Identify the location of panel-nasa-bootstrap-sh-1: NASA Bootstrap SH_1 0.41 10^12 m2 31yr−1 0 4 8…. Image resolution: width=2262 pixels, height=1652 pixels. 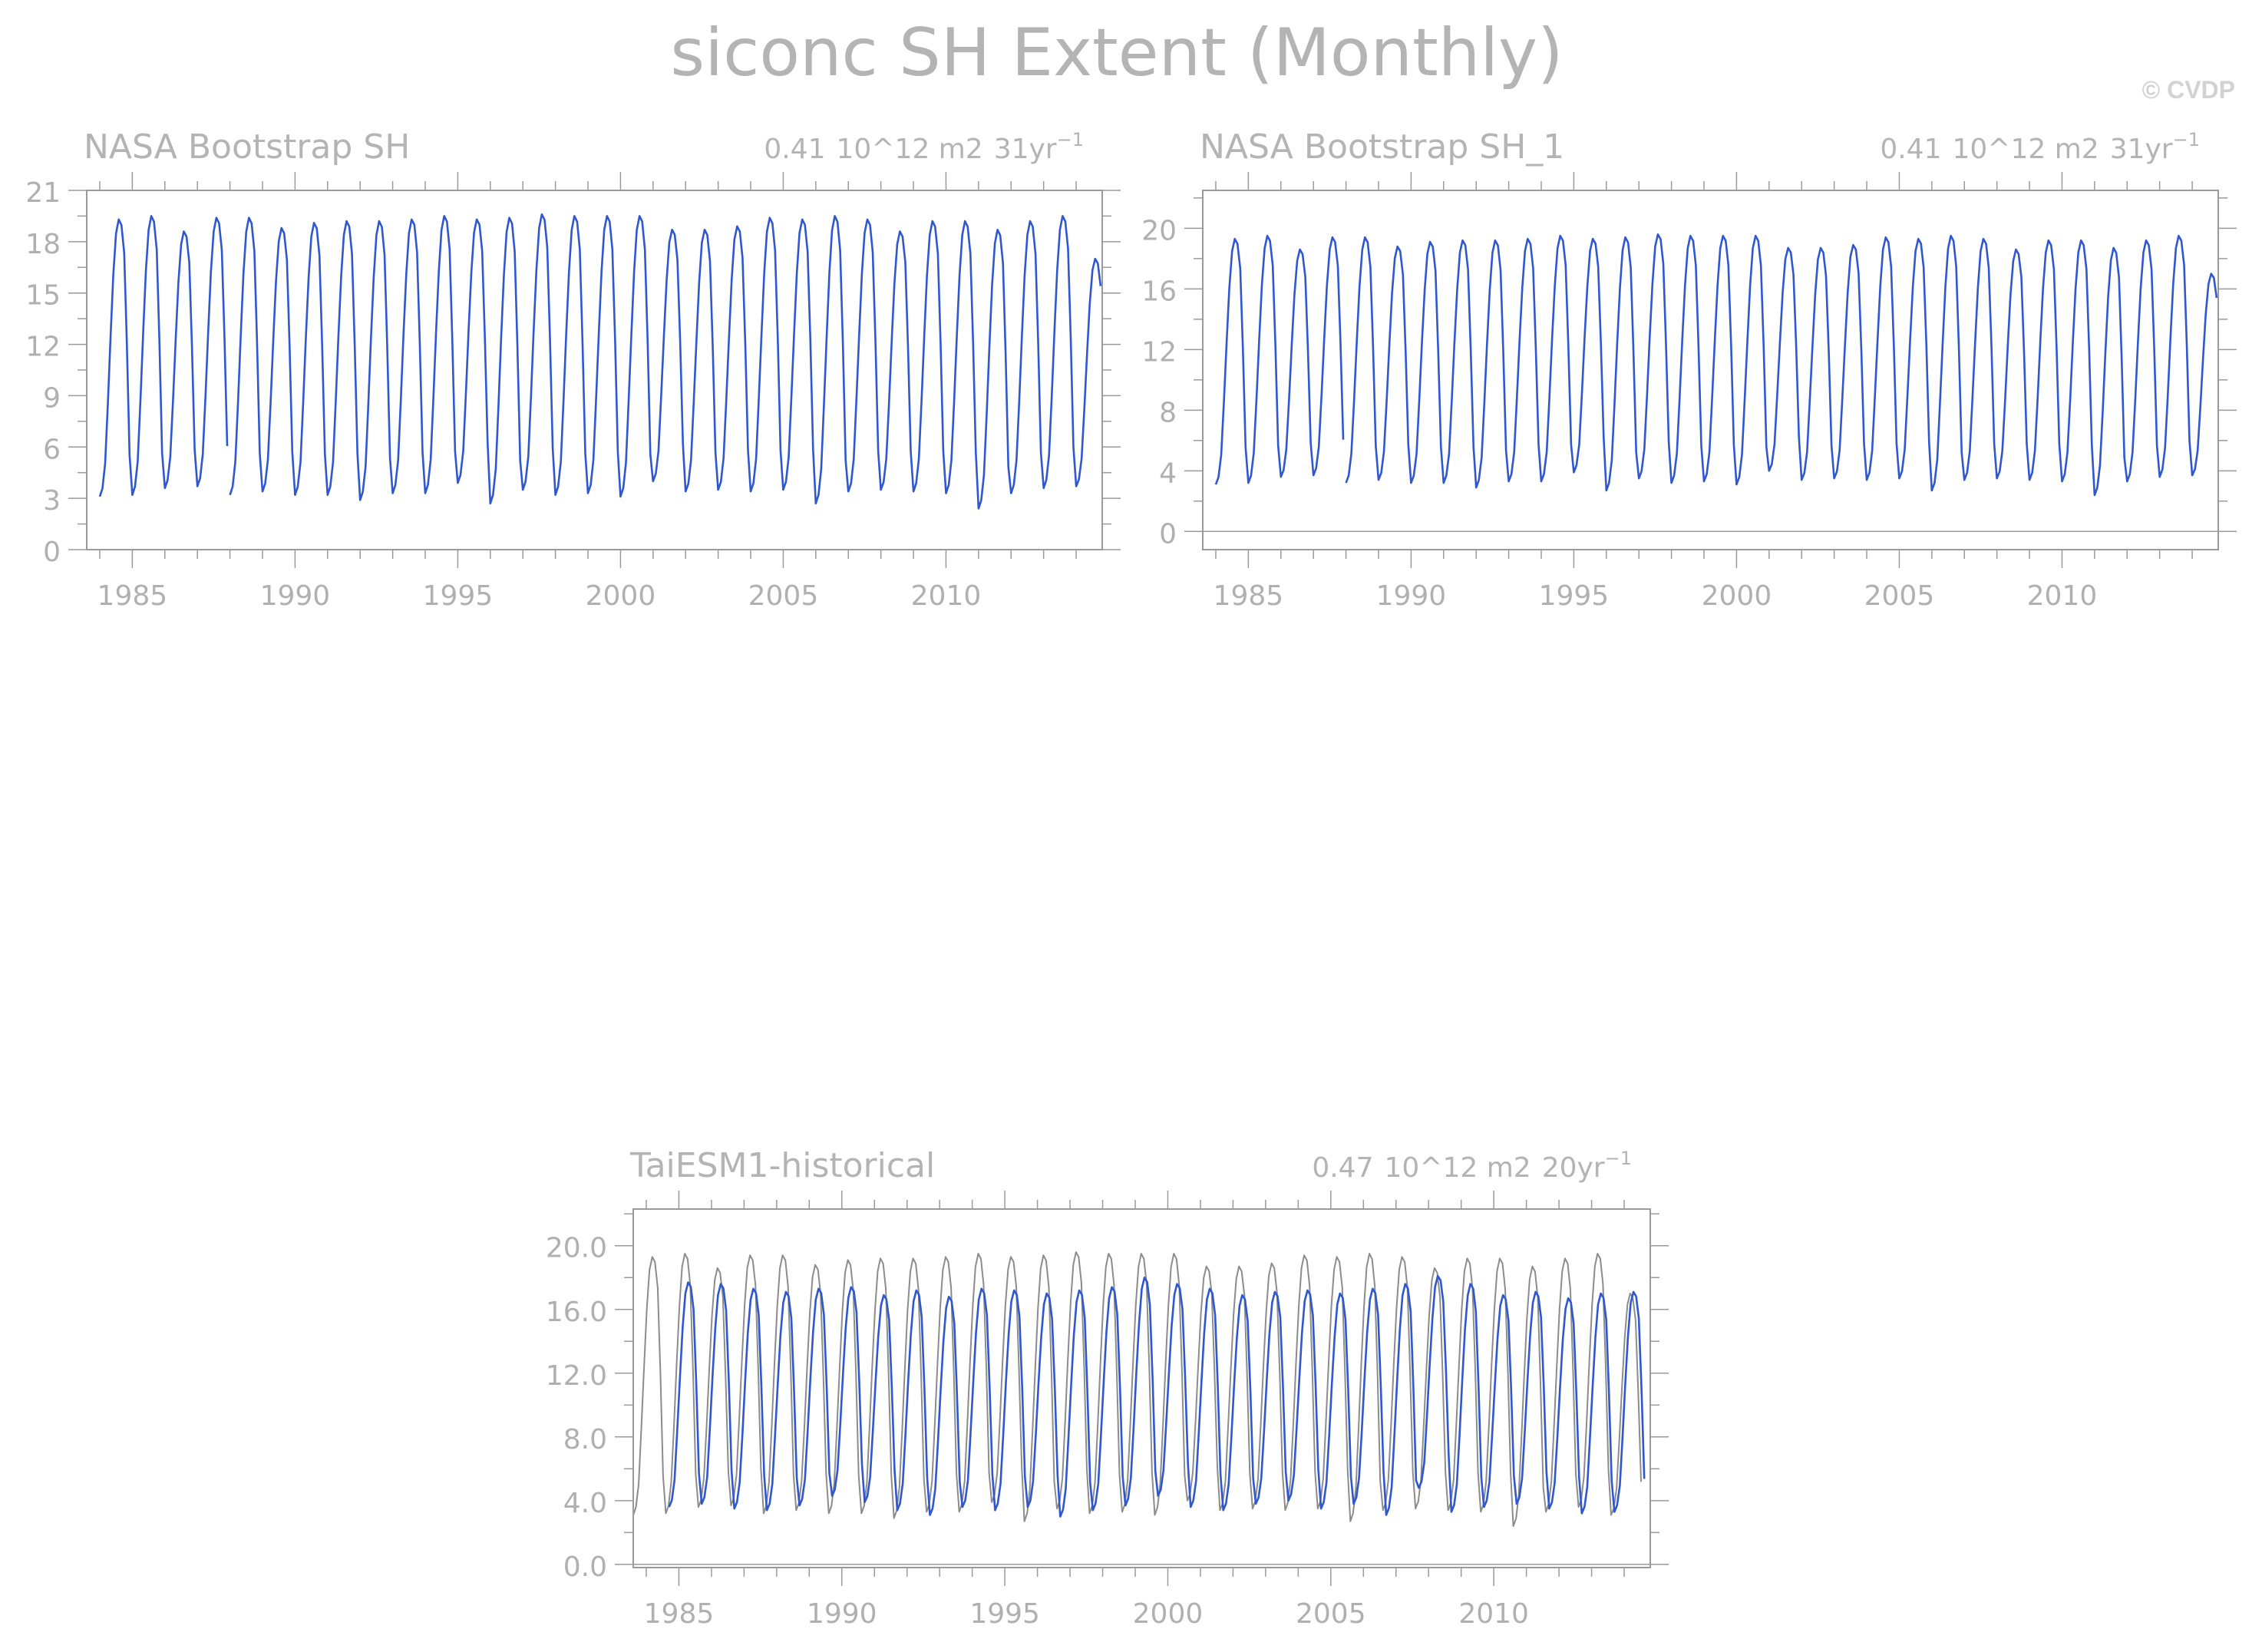
(1689, 369).